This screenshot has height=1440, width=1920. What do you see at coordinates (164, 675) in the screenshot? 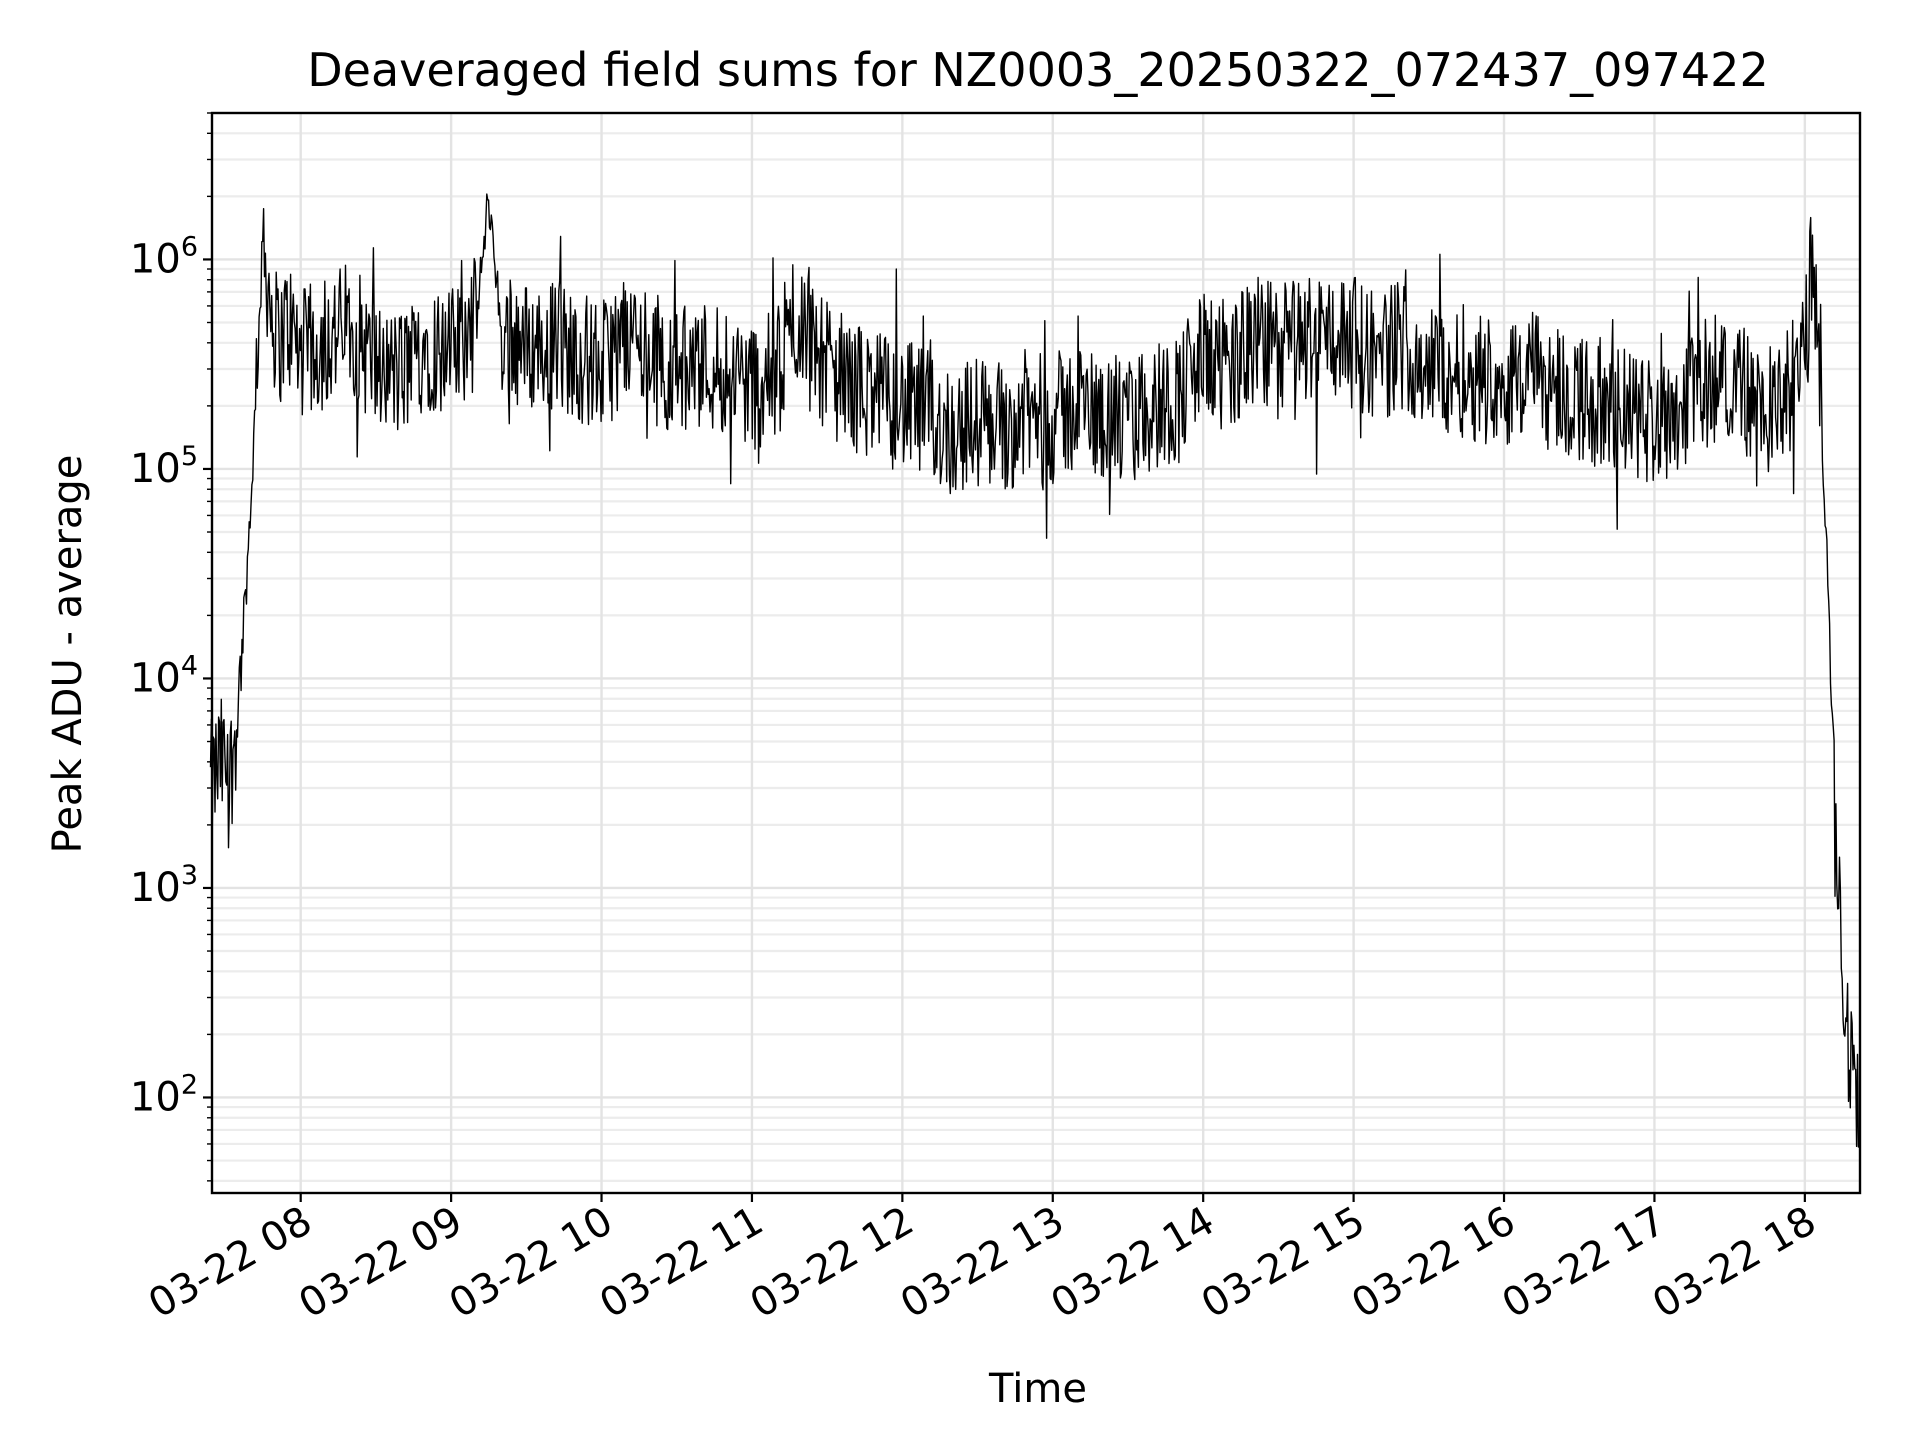
I see `y-tick-label: 104` at bounding box center [164, 675].